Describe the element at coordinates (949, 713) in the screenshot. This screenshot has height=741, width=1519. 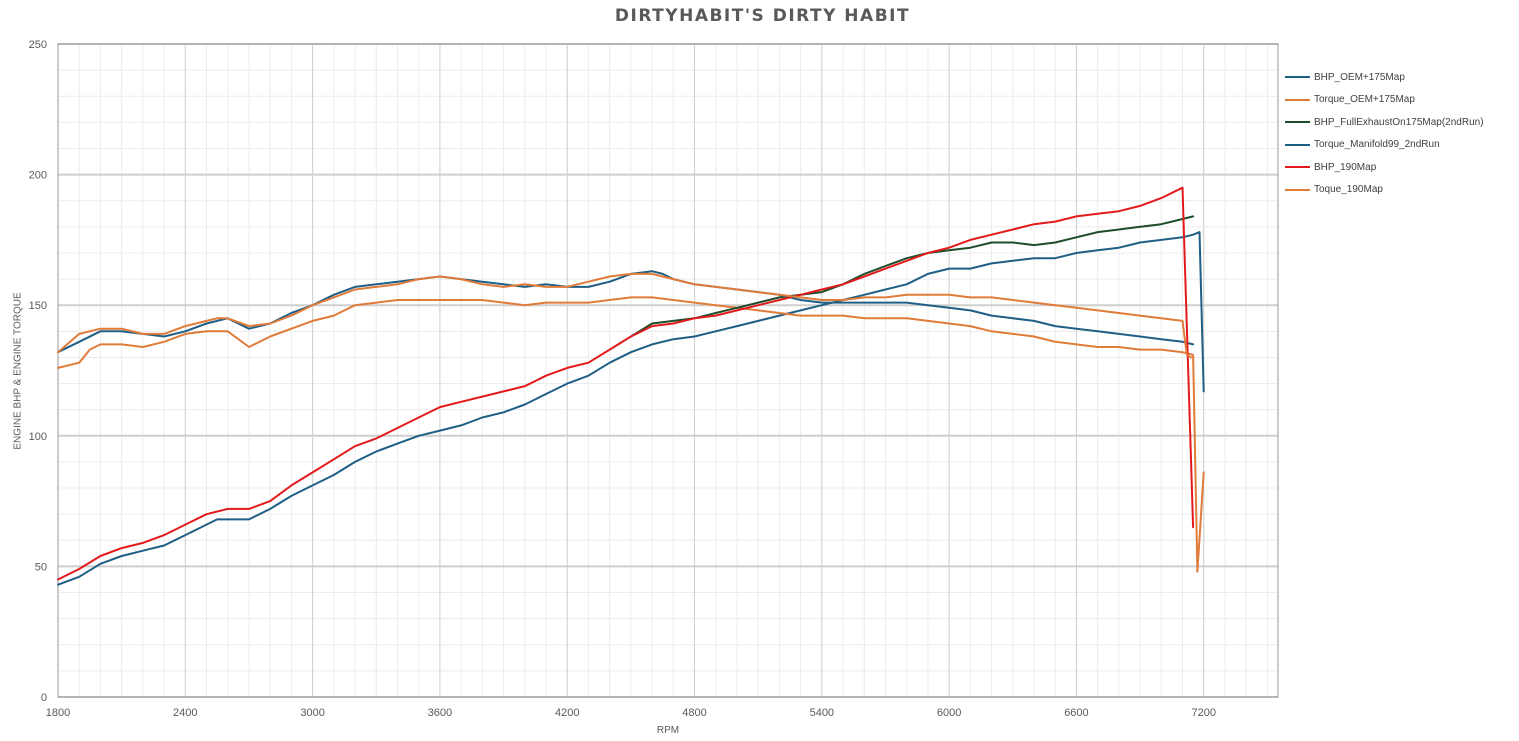
I see `x-tick-label: 6000` at that location.